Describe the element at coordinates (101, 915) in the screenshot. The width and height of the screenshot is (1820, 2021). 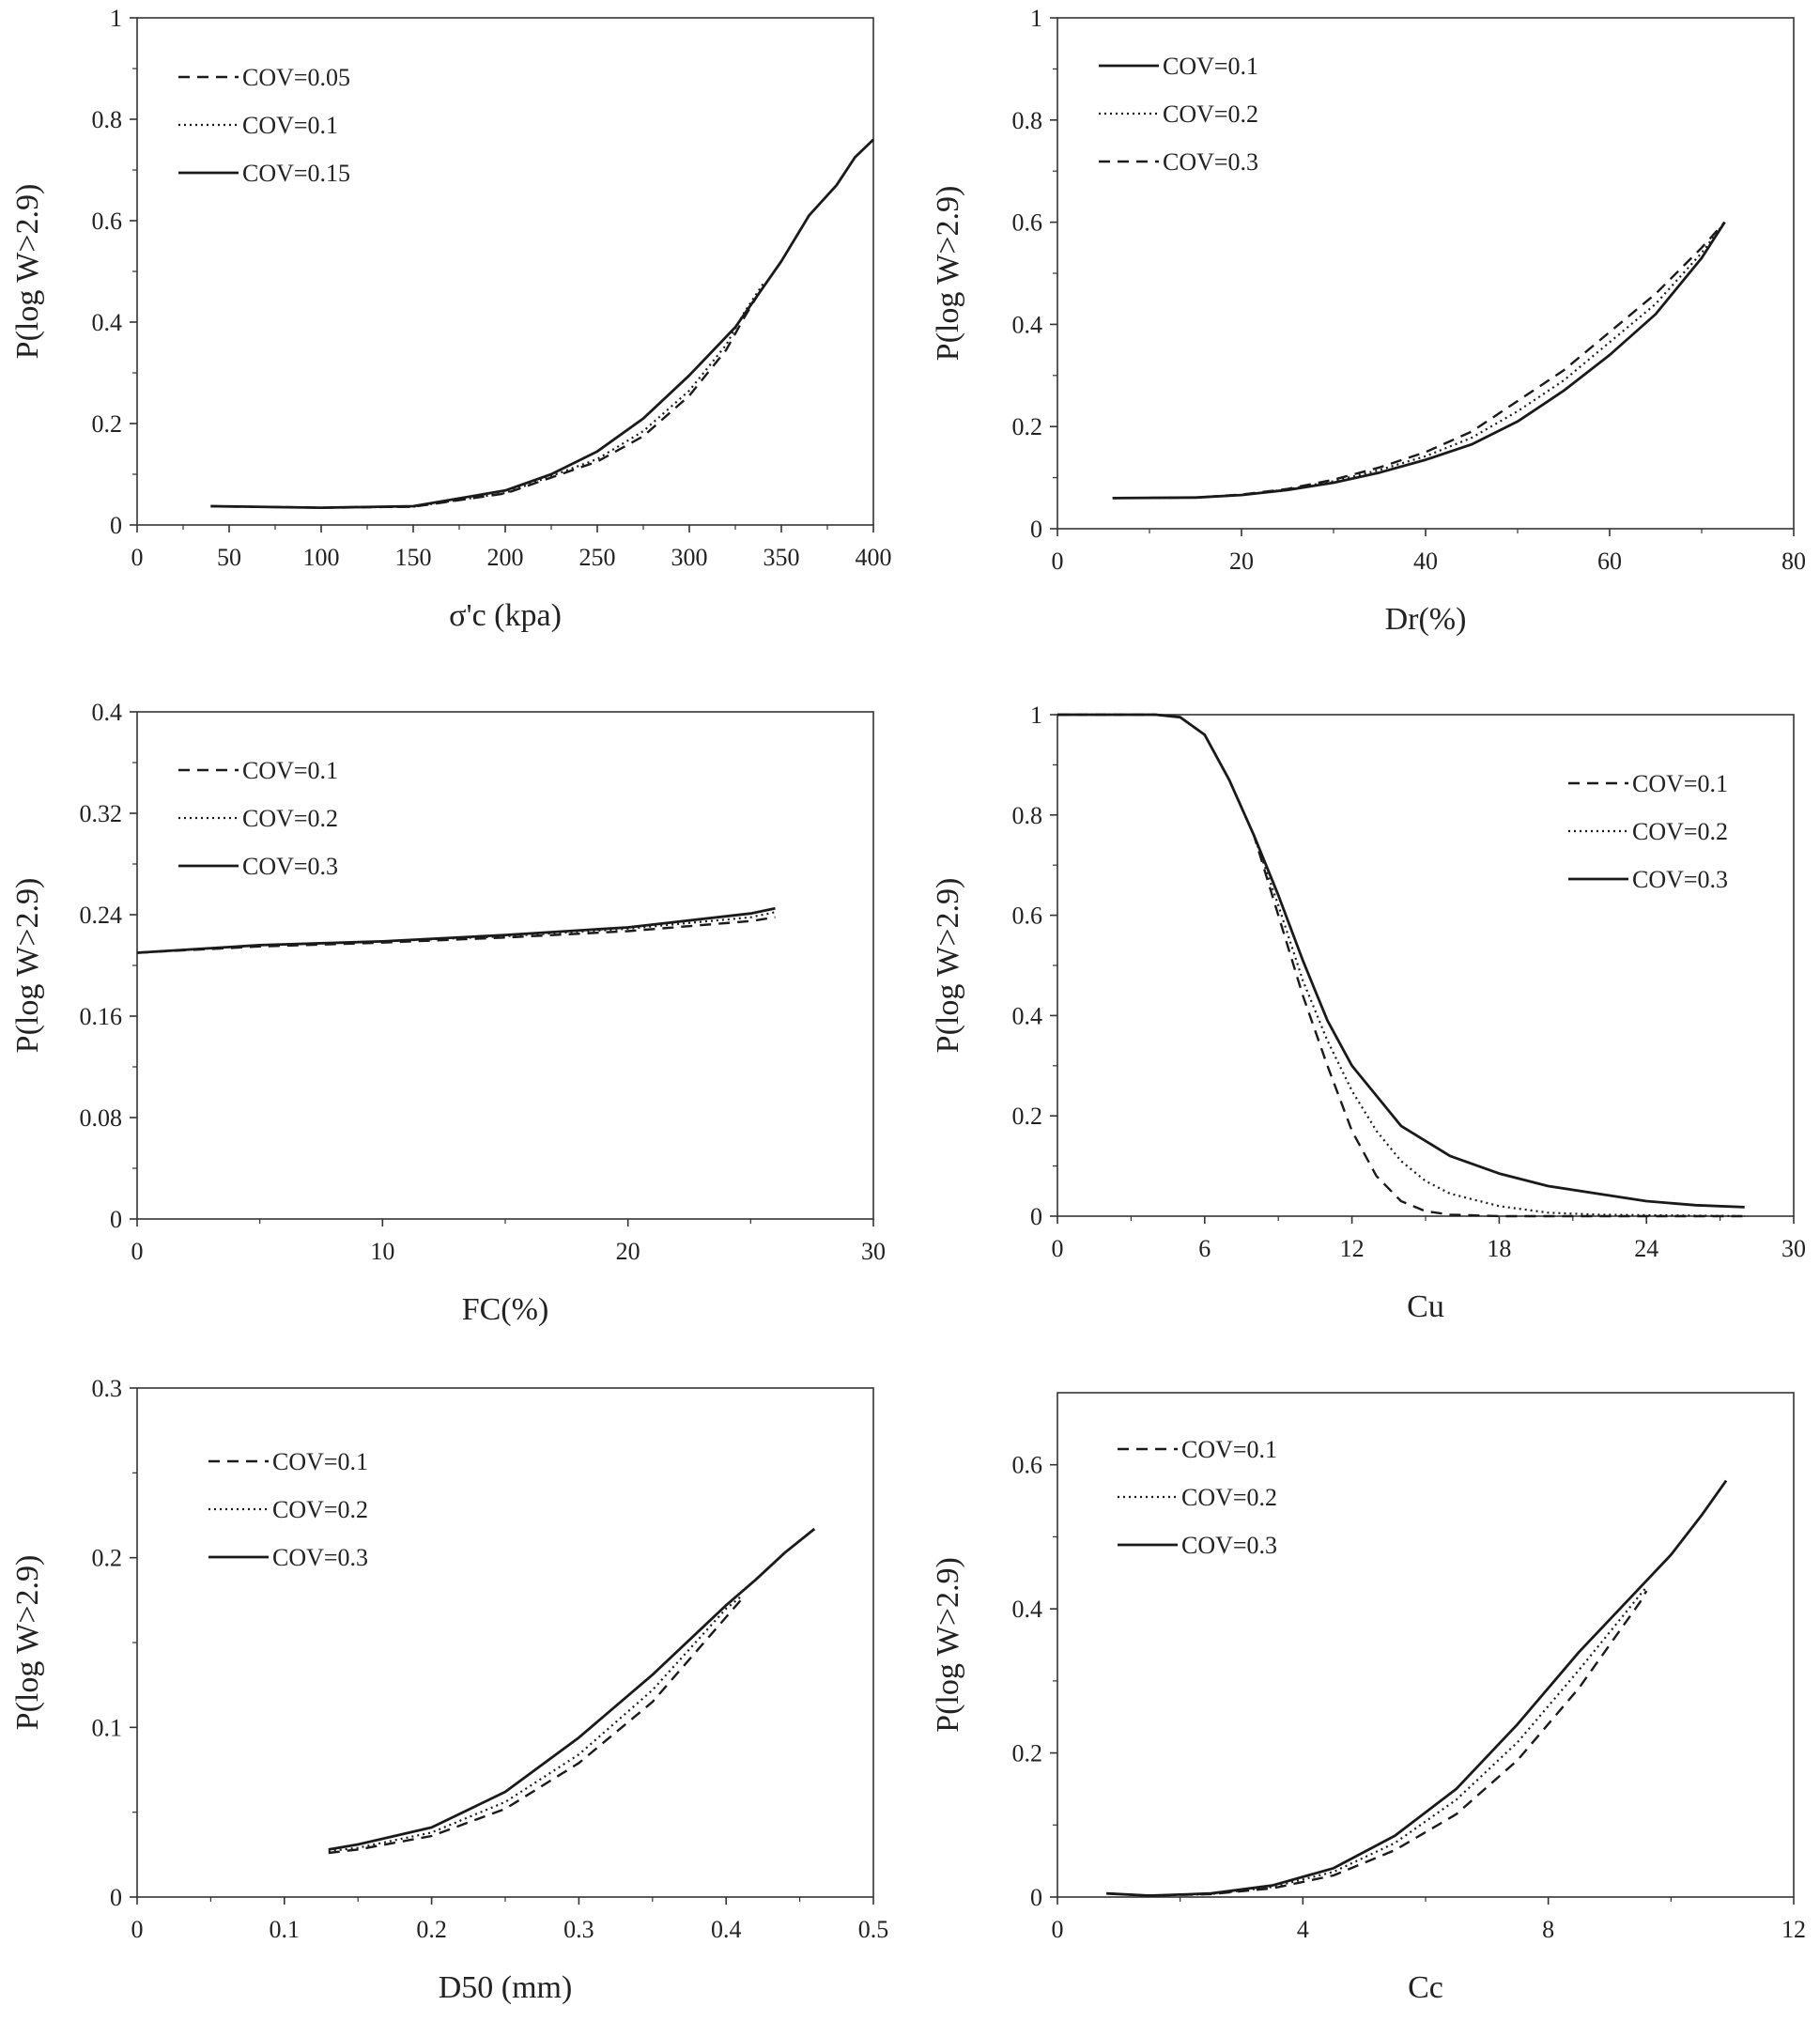
I see `y-tick-label: 0.24` at that location.